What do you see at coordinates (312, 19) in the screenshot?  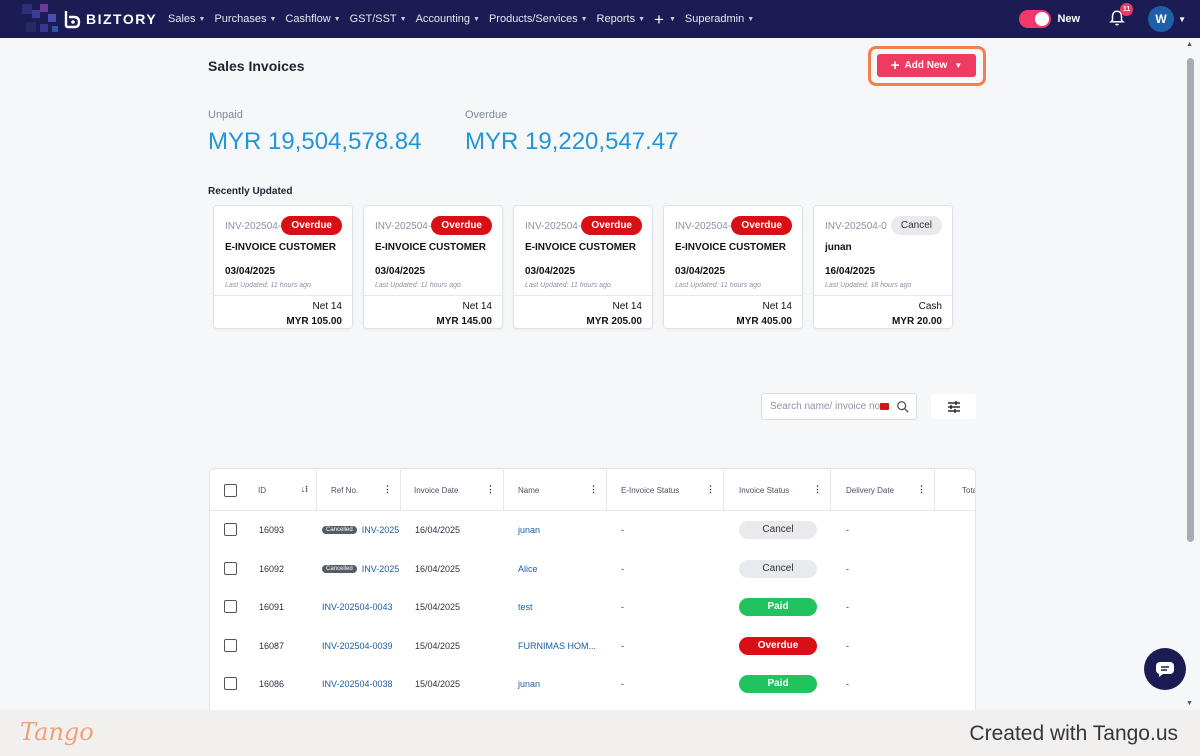 I see `nav-cashflow: Cashflow ▼` at bounding box center [312, 19].